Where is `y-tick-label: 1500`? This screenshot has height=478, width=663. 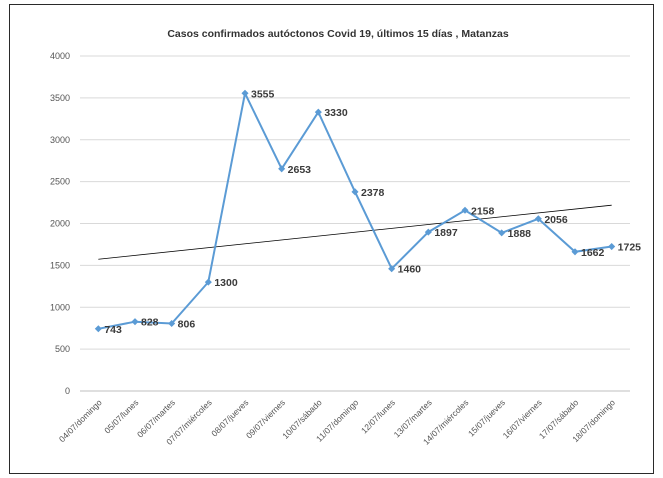 y-tick-label: 1500 is located at coordinates (60, 265).